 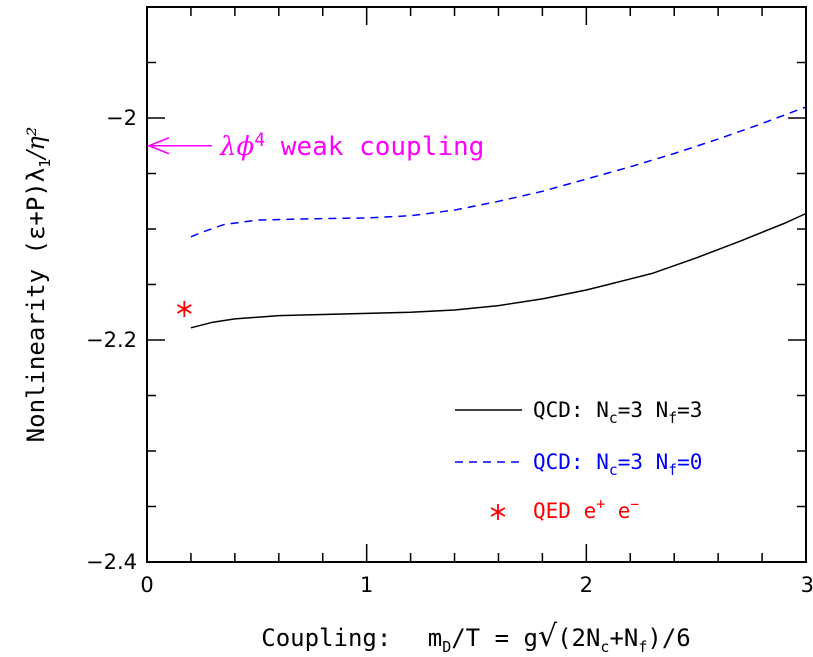 I want to click on y-axis-title-prefix: Nonlinearity (ε+P)λ, so click(x=36, y=305).